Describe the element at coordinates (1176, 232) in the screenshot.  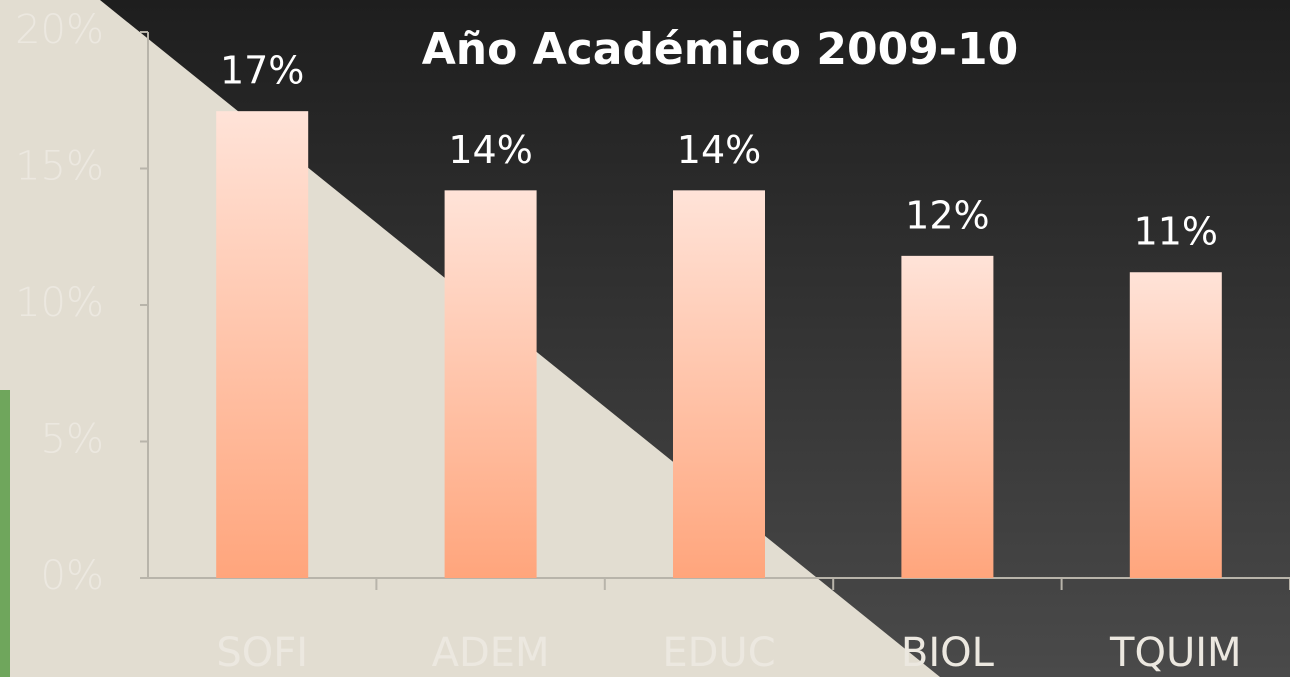
I see `value-label: 11%` at that location.